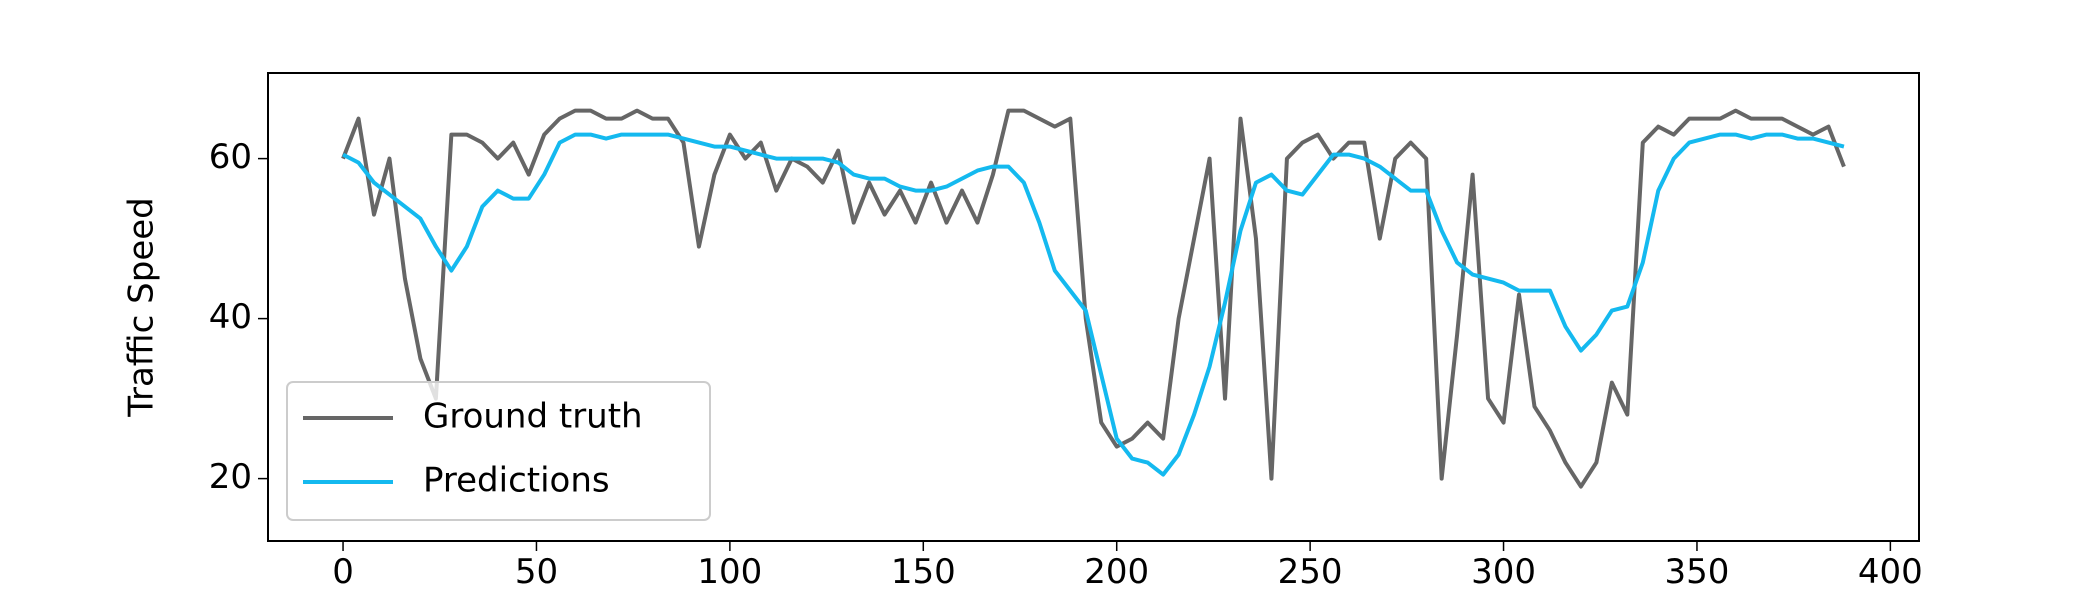  Describe the element at coordinates (533, 417) in the screenshot. I see `legend-label: Ground truth` at that location.